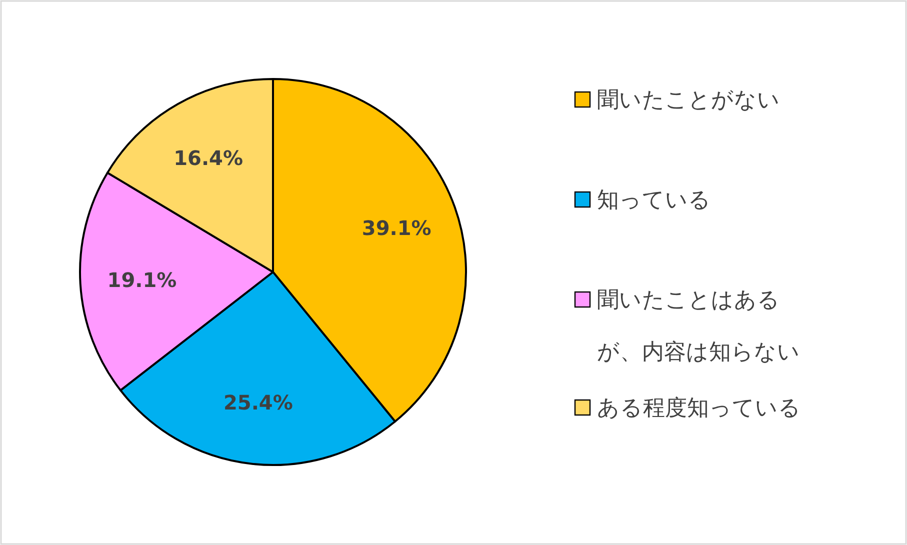  Describe the element at coordinates (688, 100) in the screenshot. I see `legend-label: 聞いたことがない` at that location.